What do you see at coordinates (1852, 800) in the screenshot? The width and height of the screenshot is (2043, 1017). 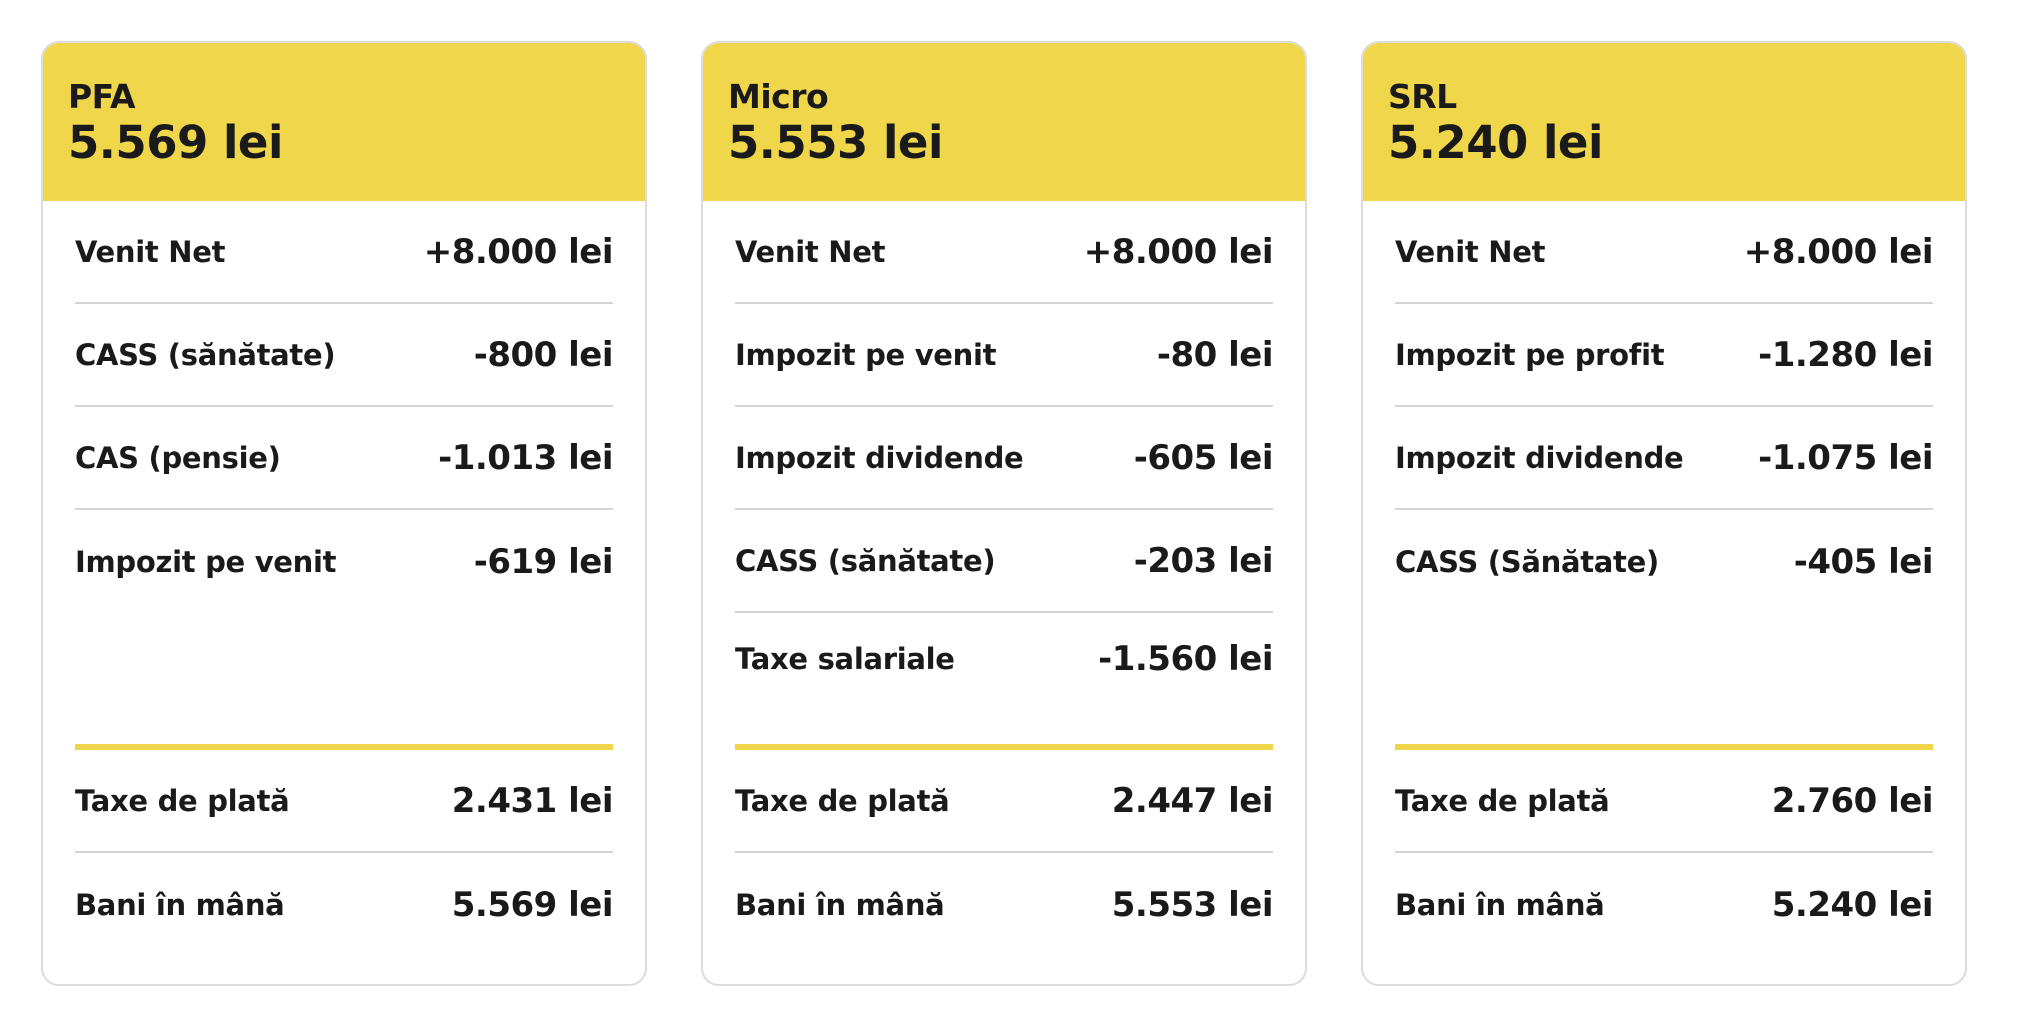 I see `row-value: 2.760 lei` at bounding box center [1852, 800].